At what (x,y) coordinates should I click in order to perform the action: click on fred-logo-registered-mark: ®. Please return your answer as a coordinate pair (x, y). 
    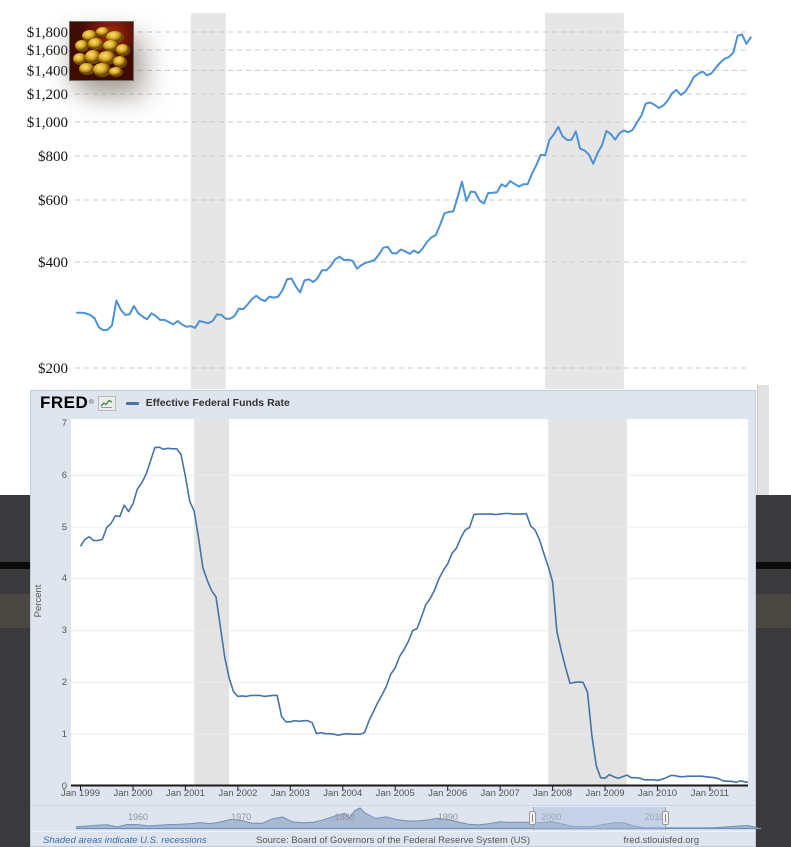
    Looking at the image, I should click on (91, 403).